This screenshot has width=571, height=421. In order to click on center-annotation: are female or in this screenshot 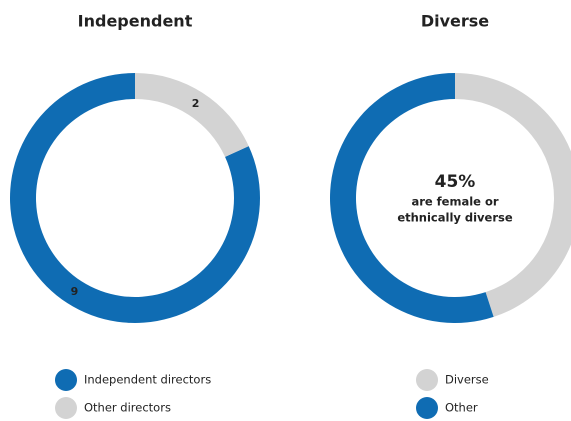, I will do `click(454, 202)`.